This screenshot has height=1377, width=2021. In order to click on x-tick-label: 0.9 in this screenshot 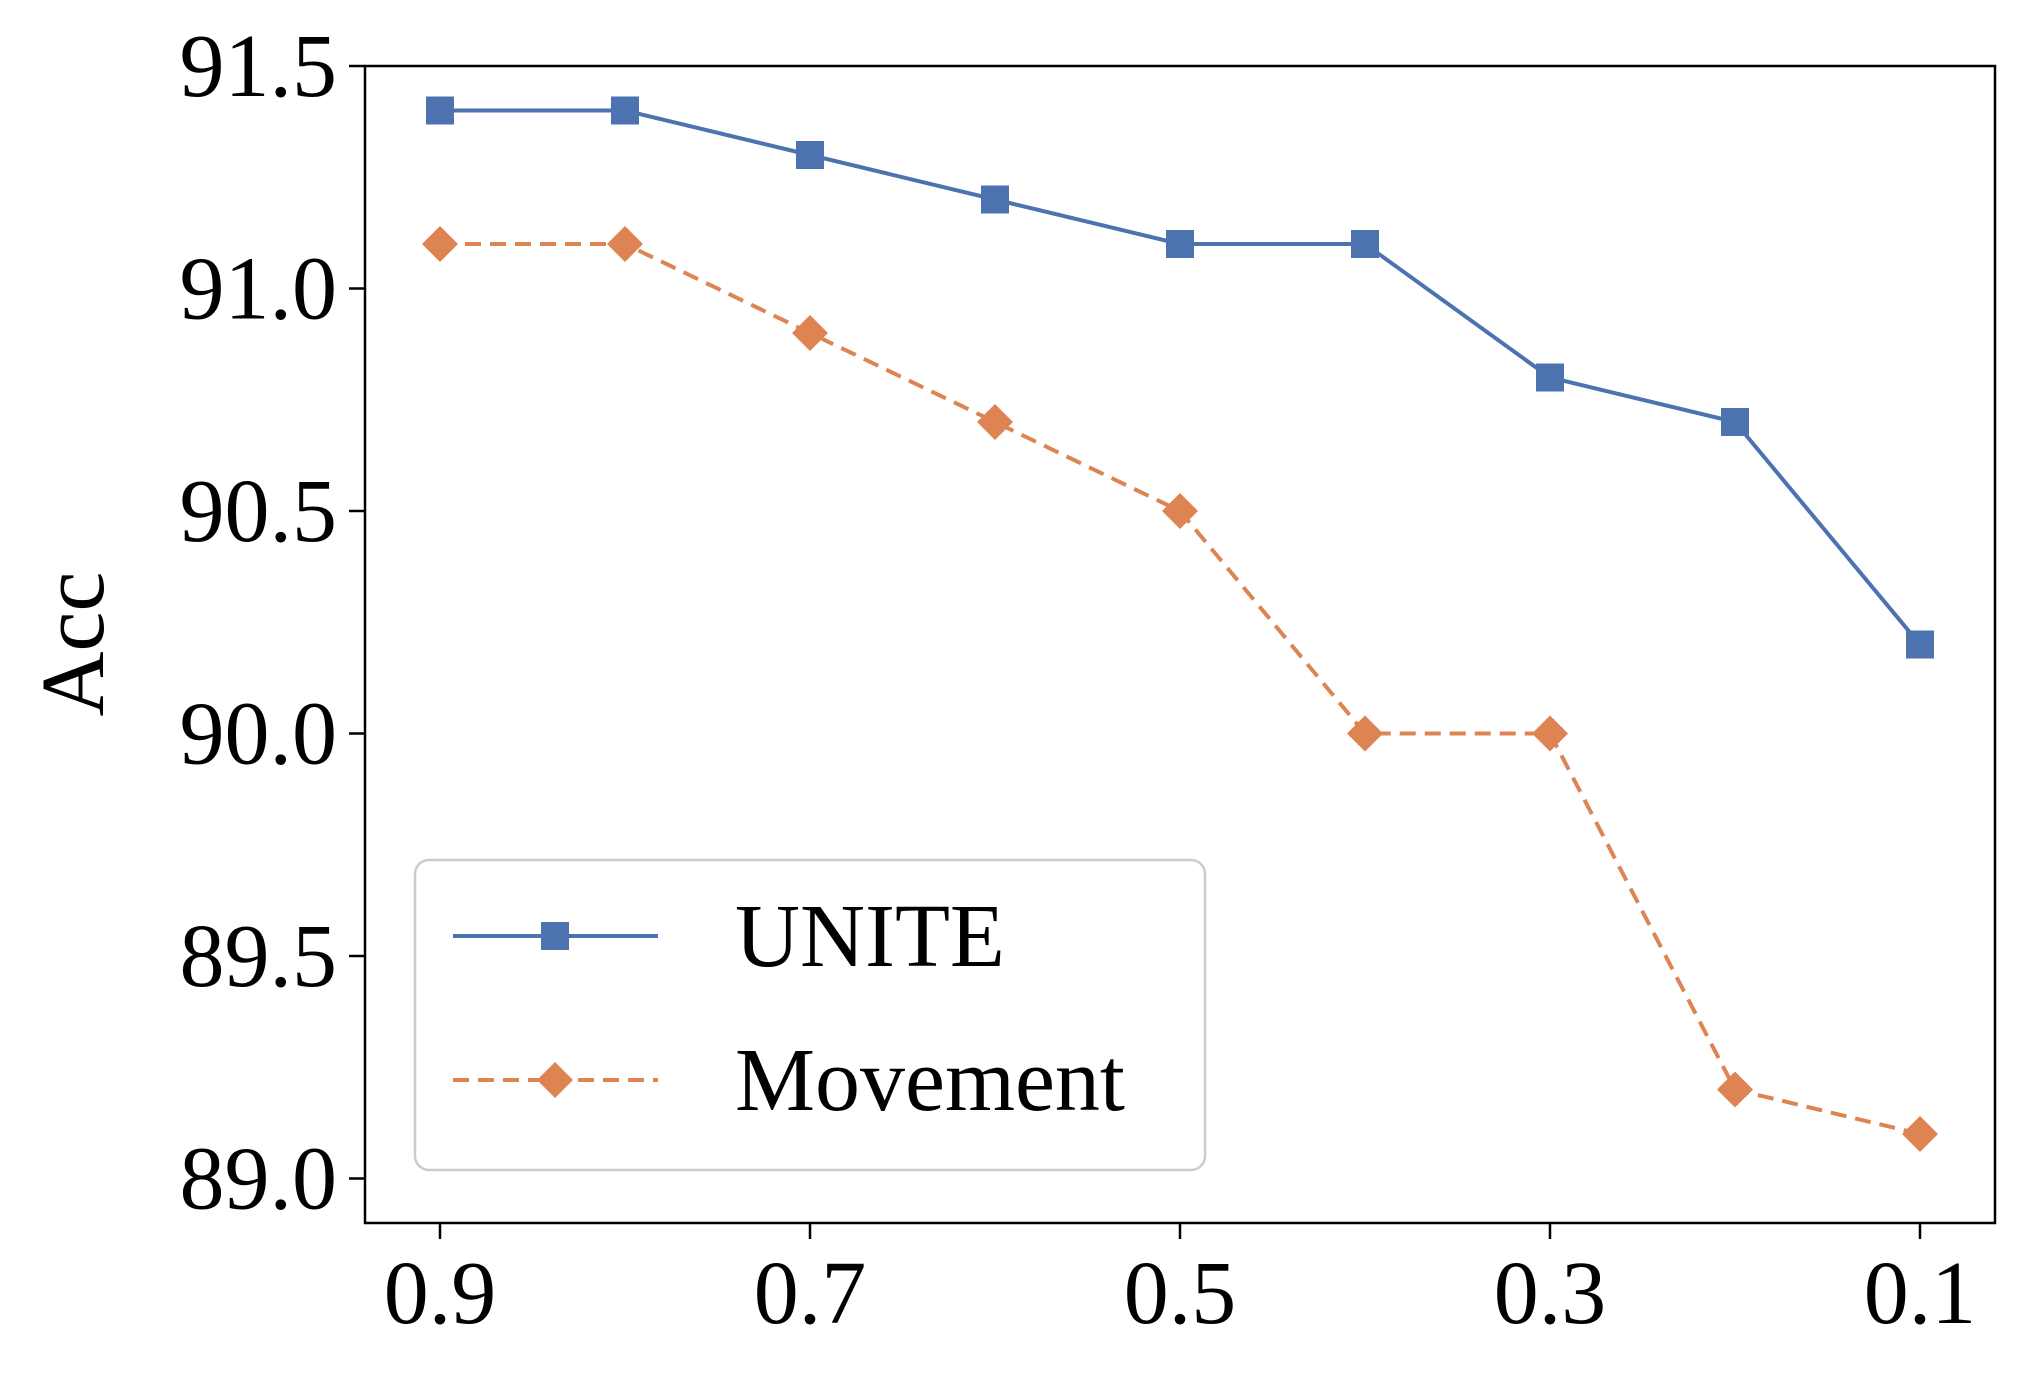, I will do `click(440, 1293)`.